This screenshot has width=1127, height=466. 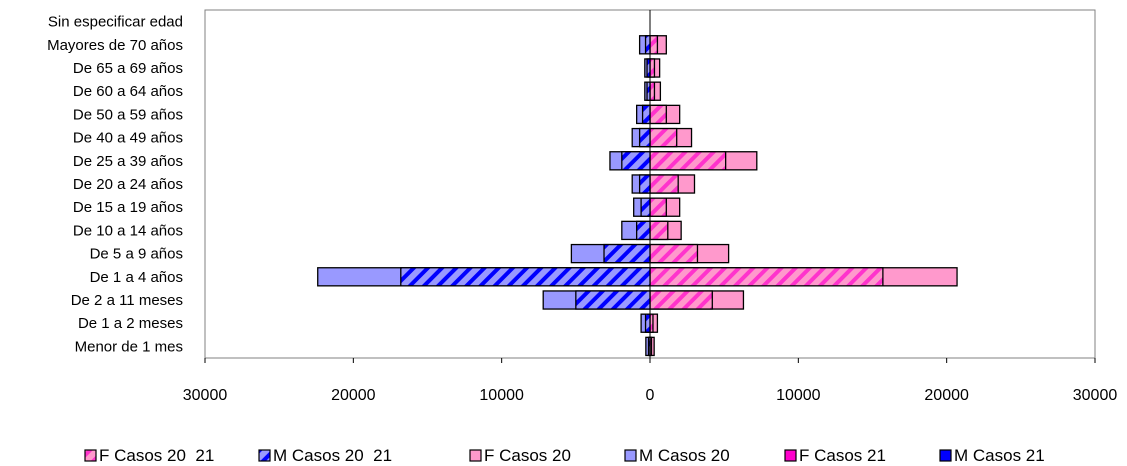 What do you see at coordinates (115, 45) in the screenshot?
I see `category-label: Mayores de 70 años` at bounding box center [115, 45].